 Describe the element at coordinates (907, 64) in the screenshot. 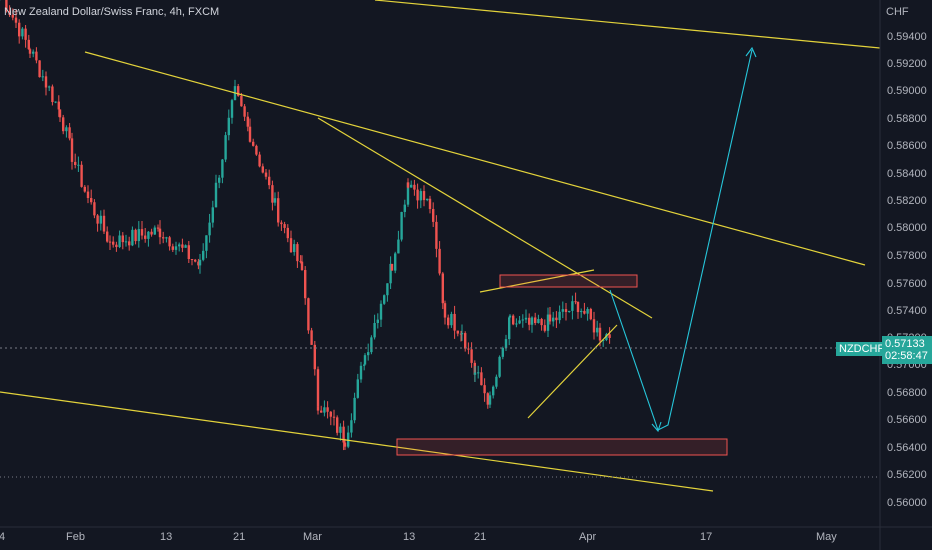

I see `price-tick-label: 0.59200` at that location.